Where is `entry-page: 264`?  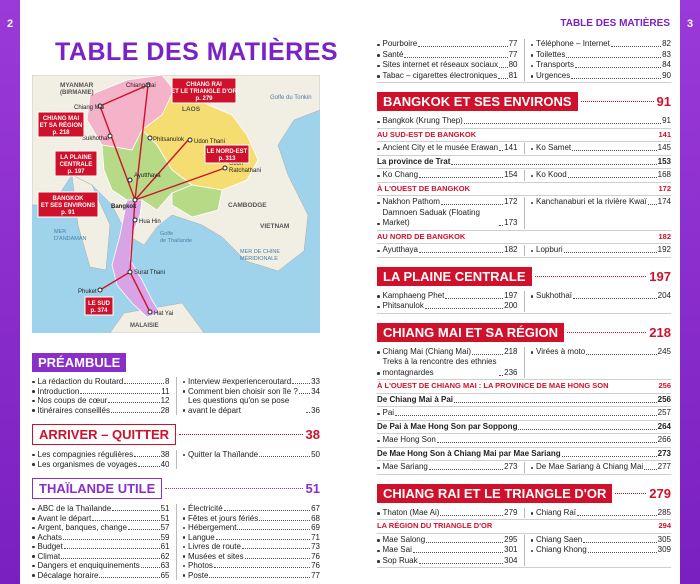
entry-page: 264 is located at coordinates (664, 426).